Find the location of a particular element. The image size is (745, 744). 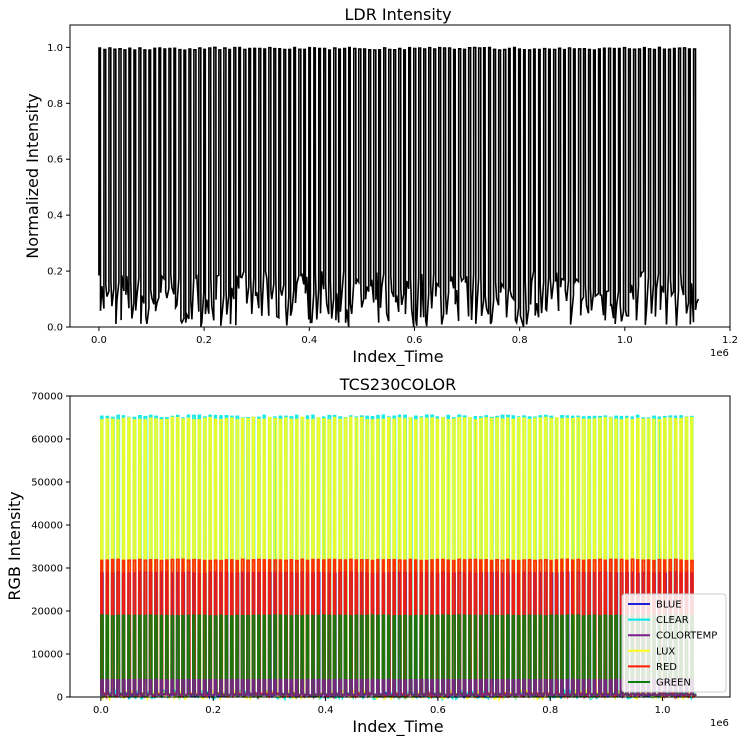

legend-label: LUX is located at coordinates (665, 651).